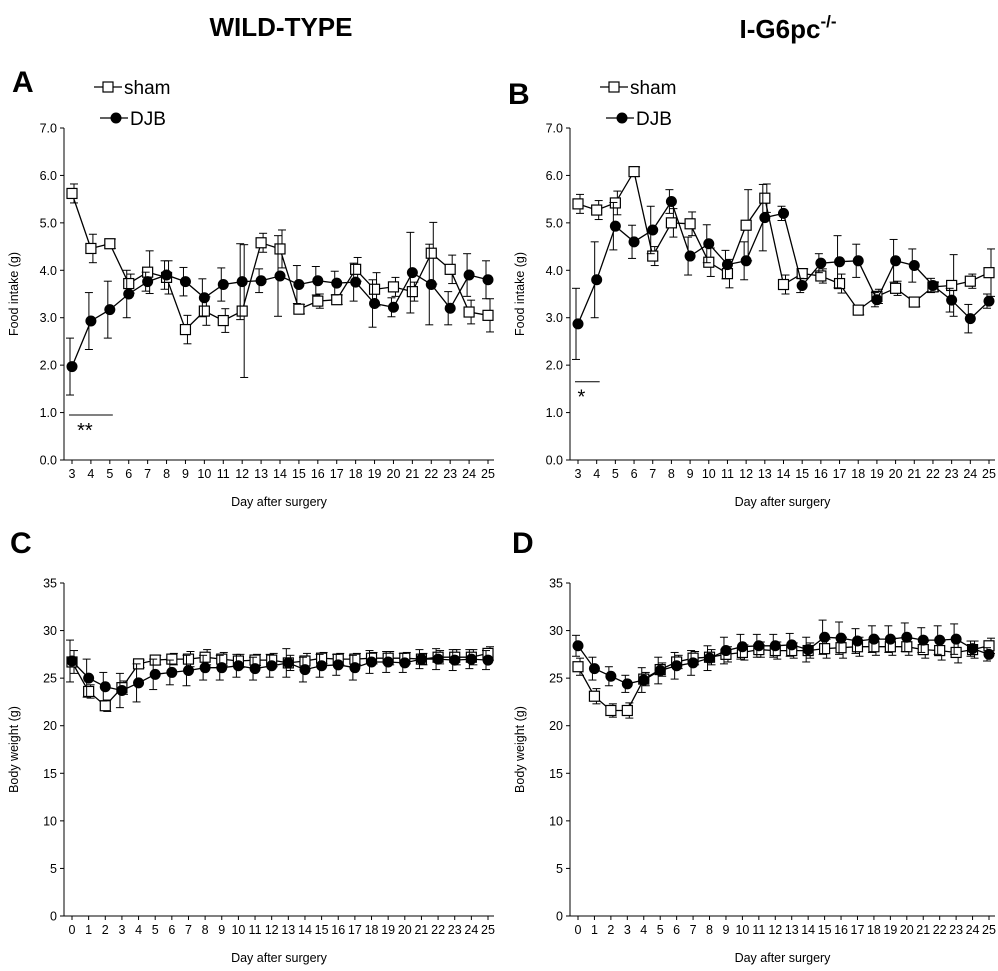  What do you see at coordinates (578, 930) in the screenshot?
I see `x-tick-label: 0` at bounding box center [578, 930].